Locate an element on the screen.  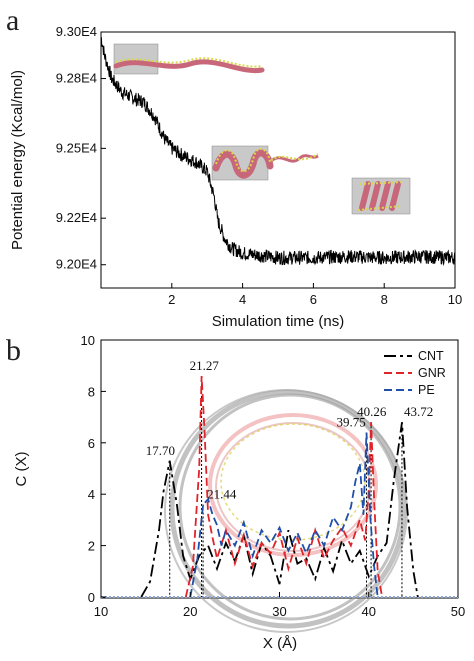
panel-b-y-tick-label: 6 is located at coordinates (91, 443).